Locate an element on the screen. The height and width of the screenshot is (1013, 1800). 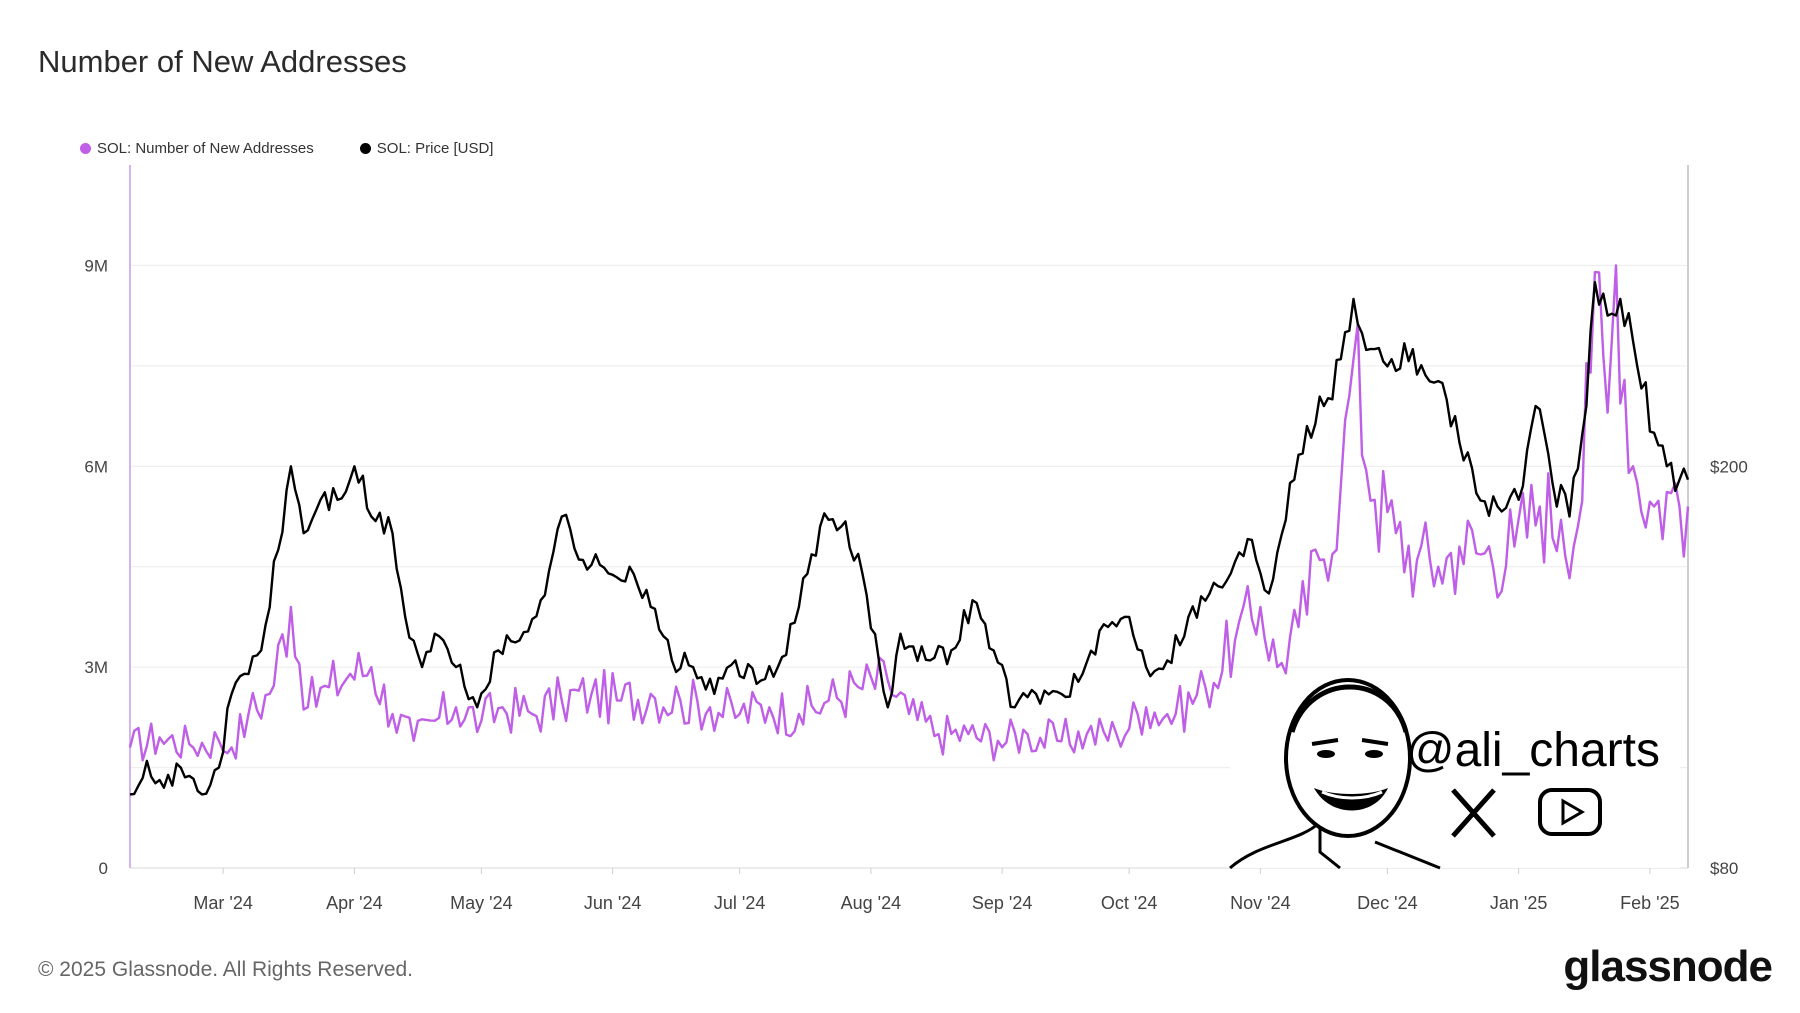
x-tick-label: Dec '24 is located at coordinates (1387, 903).